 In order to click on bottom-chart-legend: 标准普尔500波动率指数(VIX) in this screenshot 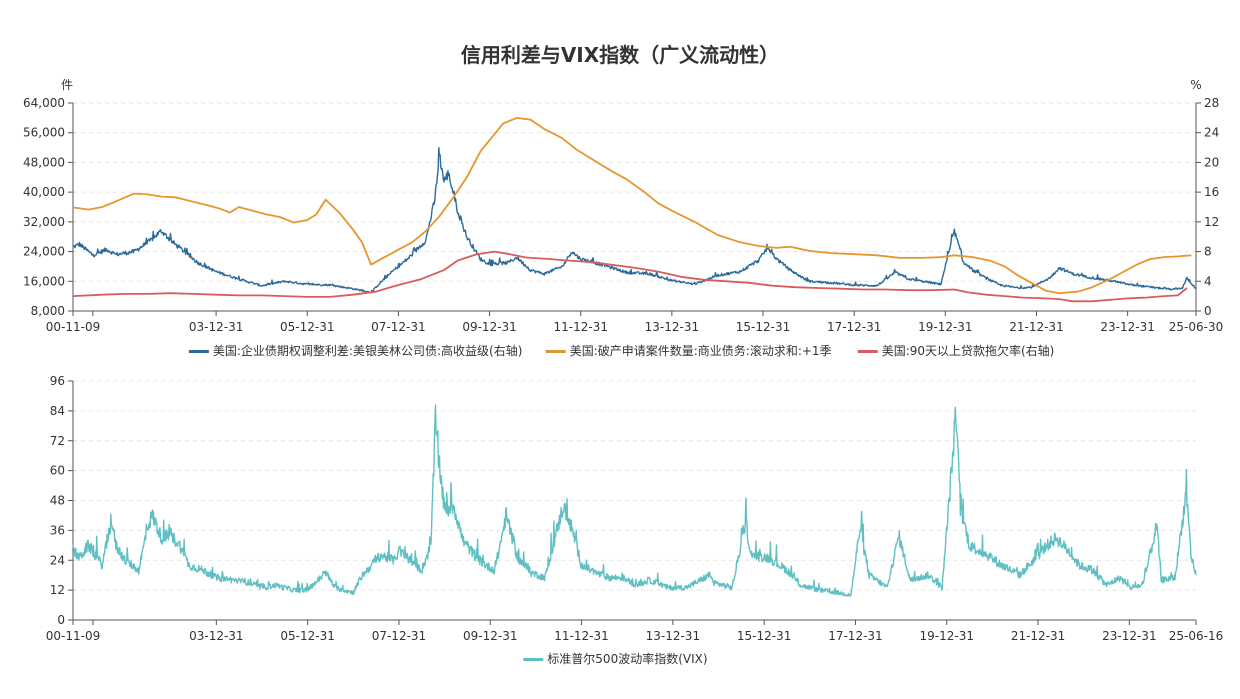, I will do `click(615, 658)`.